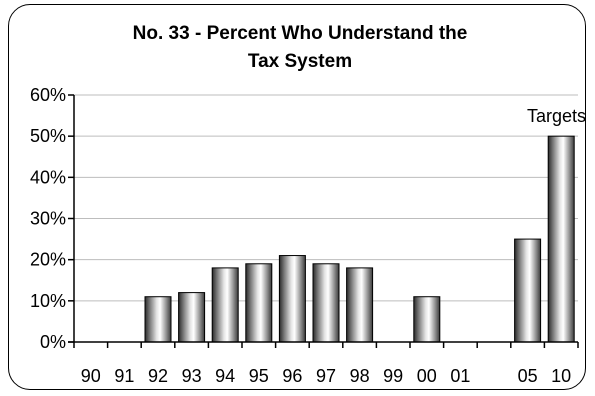  Describe the element at coordinates (225, 376) in the screenshot. I see `x-tick-label: 94` at that location.